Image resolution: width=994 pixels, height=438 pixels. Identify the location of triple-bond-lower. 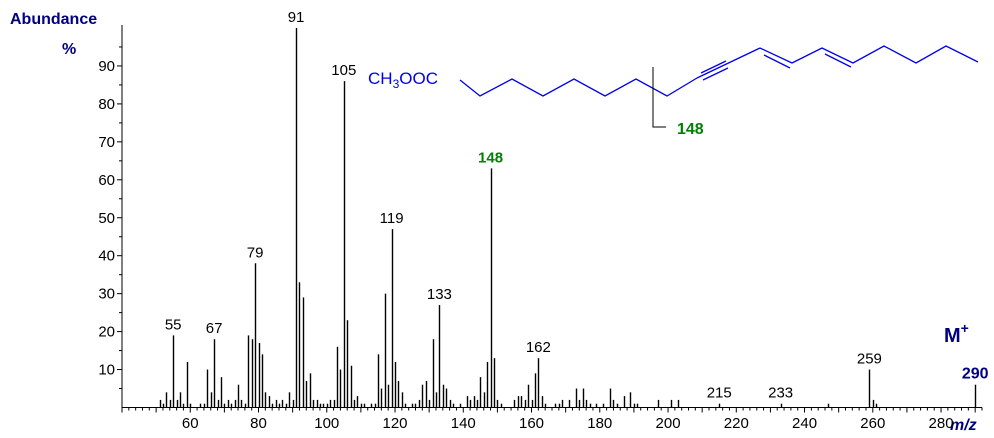
(715, 74).